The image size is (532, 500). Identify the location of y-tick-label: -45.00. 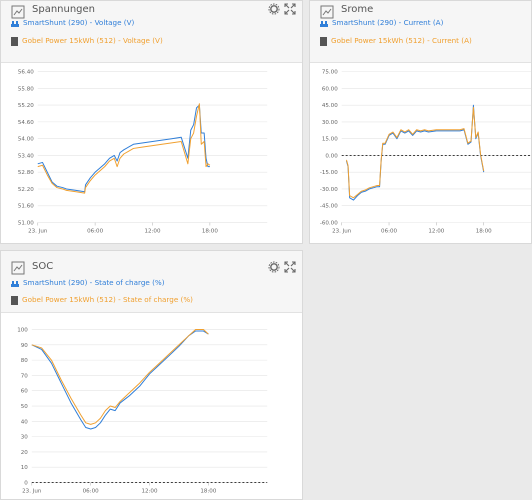
(329, 207).